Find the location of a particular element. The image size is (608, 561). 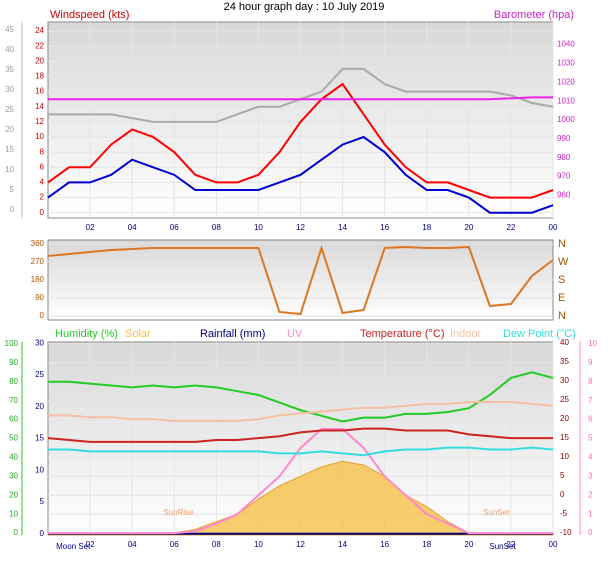

legend-label: Solar is located at coordinates (138, 334).